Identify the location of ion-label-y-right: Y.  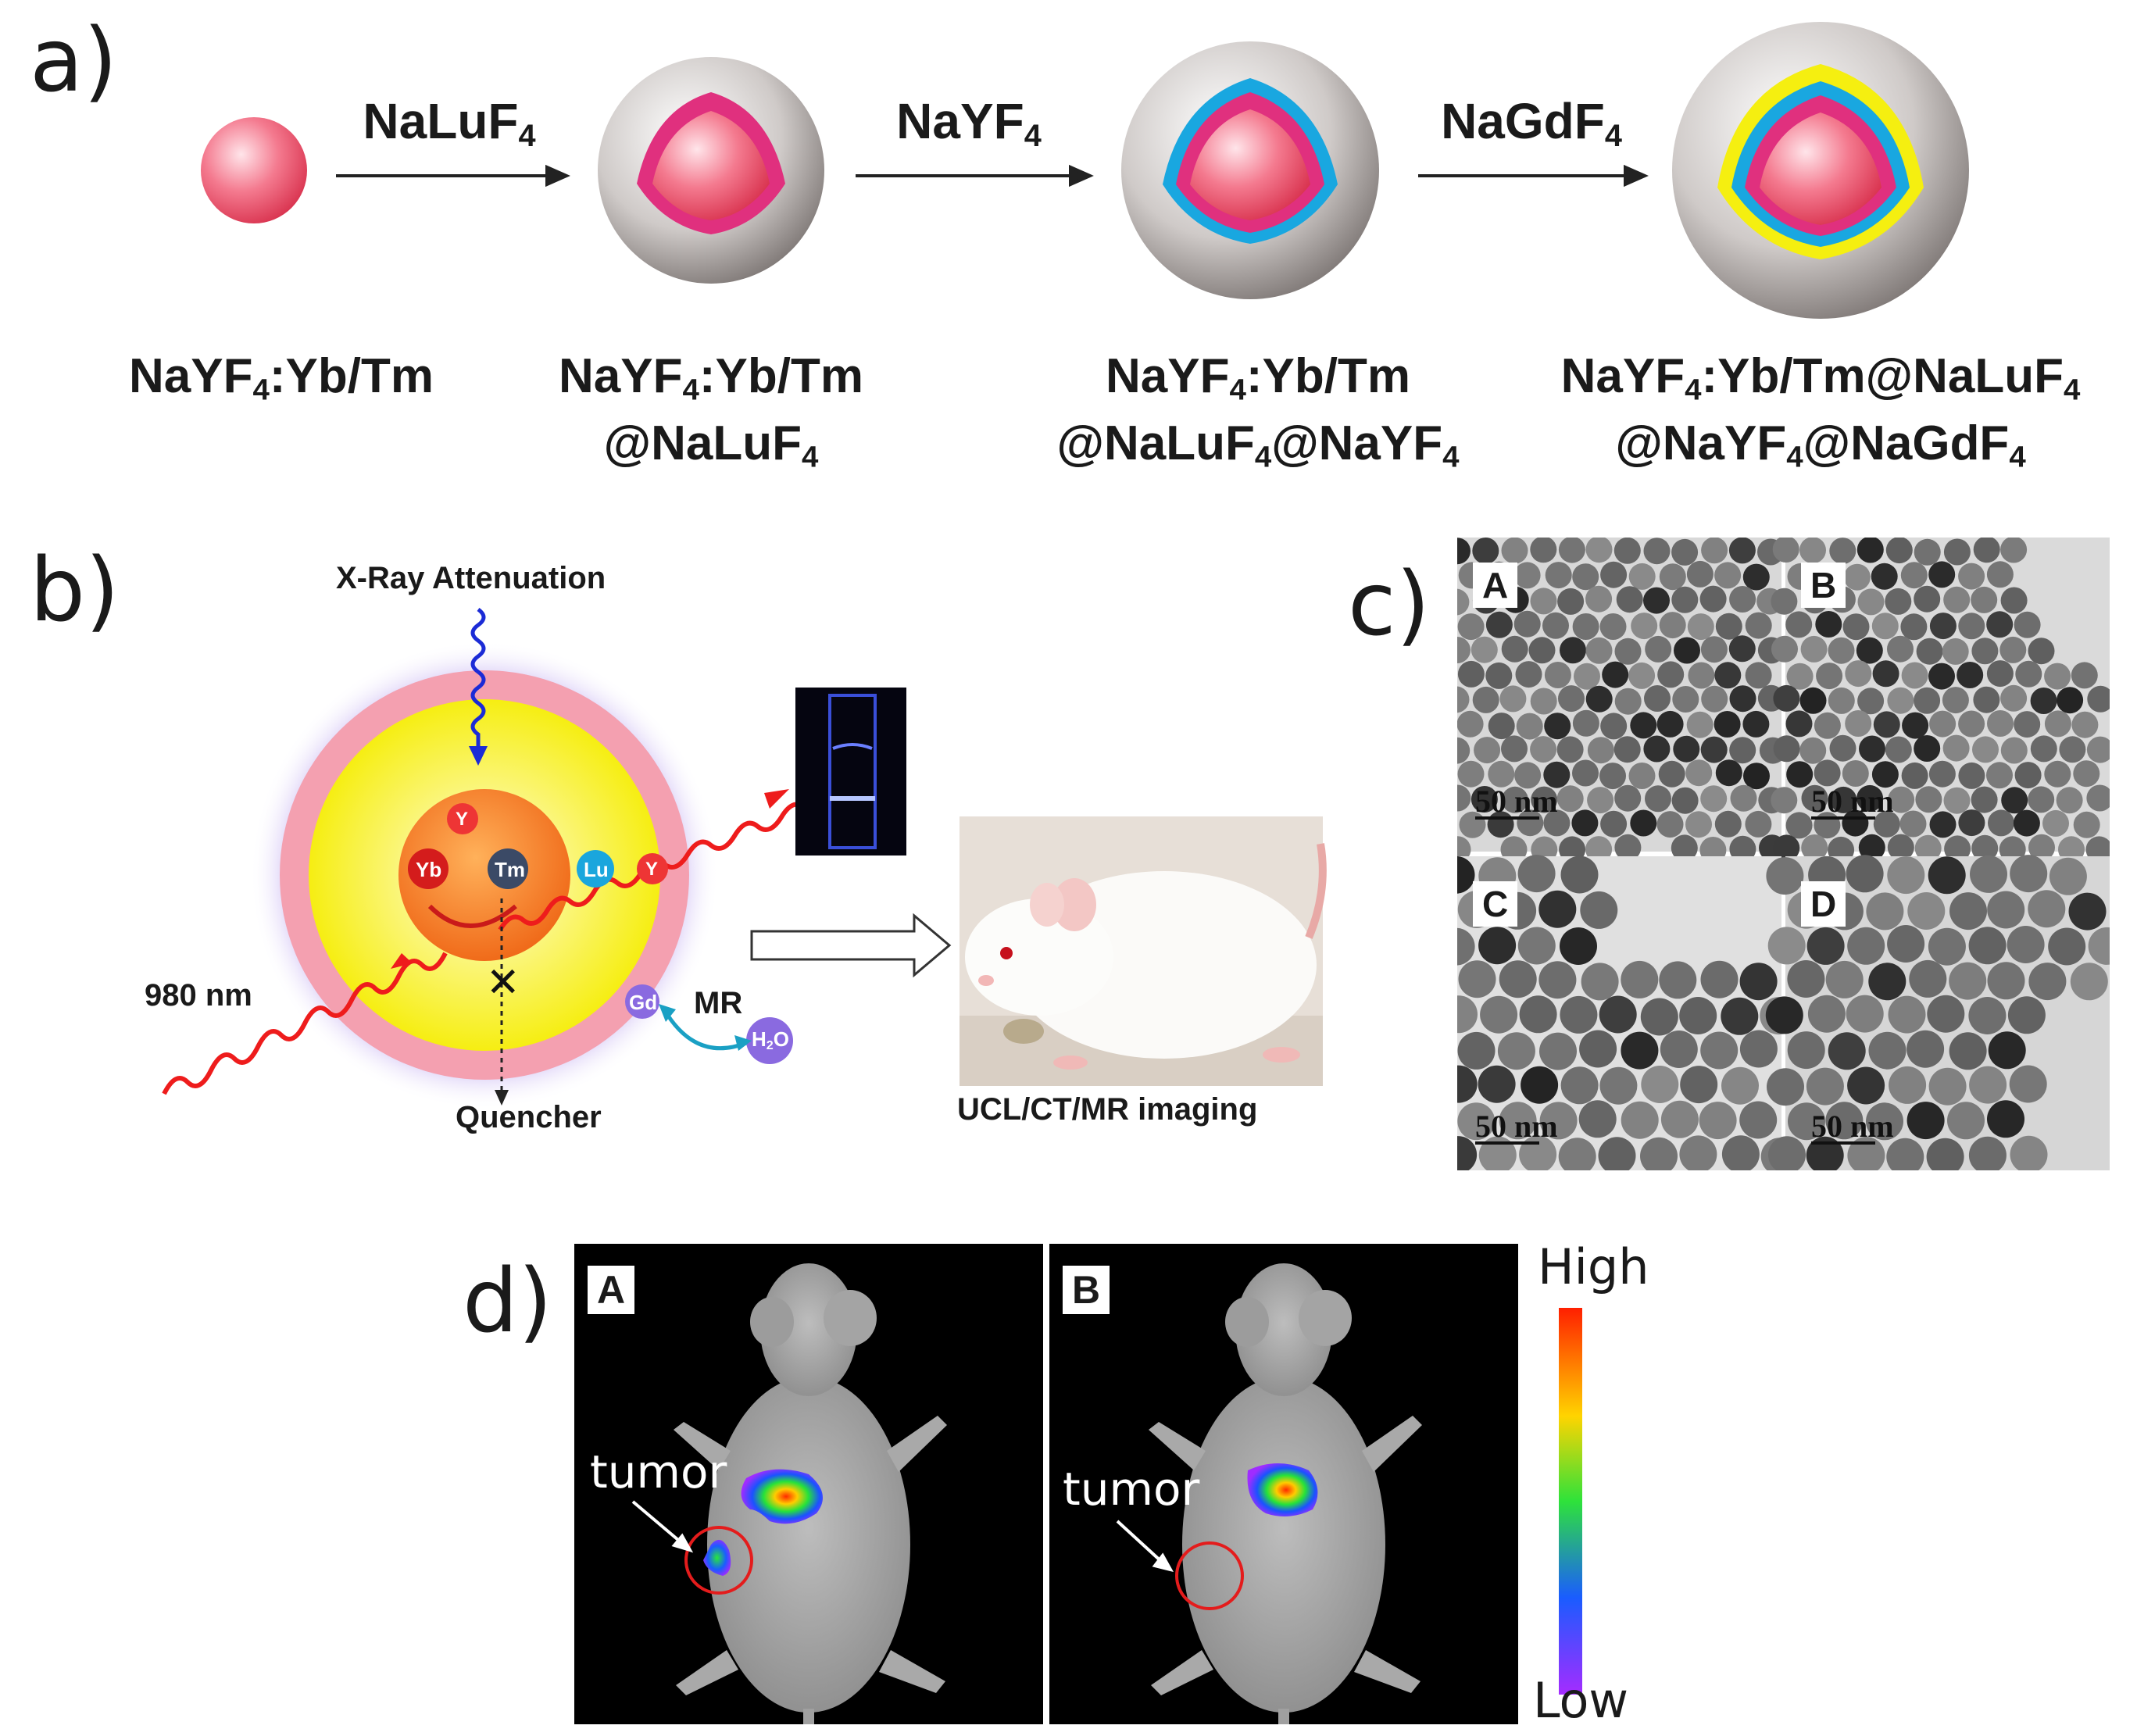
(652, 869).